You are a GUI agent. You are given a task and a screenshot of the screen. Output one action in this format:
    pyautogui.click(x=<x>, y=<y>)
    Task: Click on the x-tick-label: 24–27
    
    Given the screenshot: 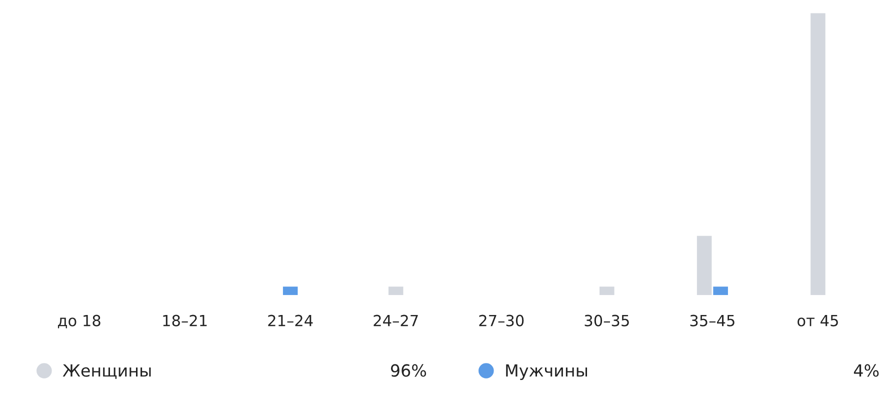 What is the action you would take?
    pyautogui.click(x=396, y=320)
    